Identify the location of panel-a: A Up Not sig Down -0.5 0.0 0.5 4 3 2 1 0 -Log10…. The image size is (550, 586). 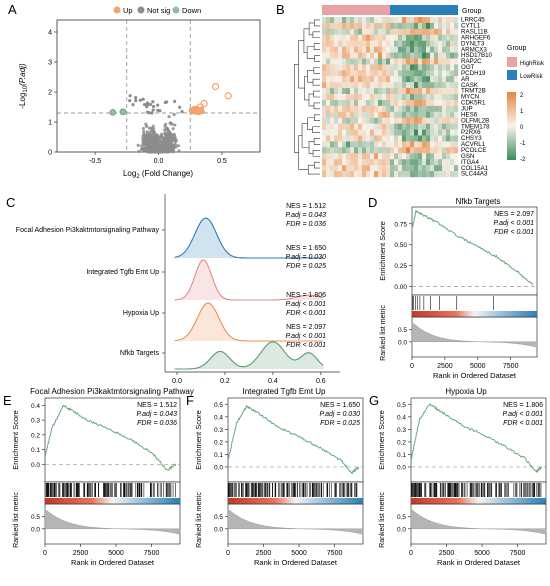
(134, 91).